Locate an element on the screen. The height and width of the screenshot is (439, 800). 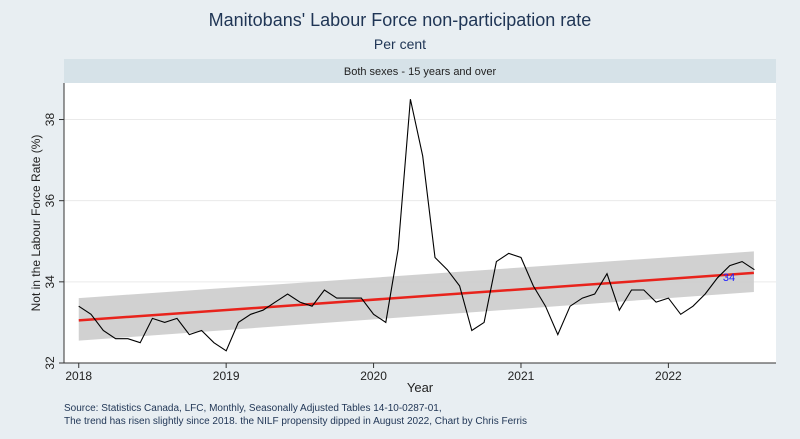
x-tick-label: 2022 is located at coordinates (668, 376).